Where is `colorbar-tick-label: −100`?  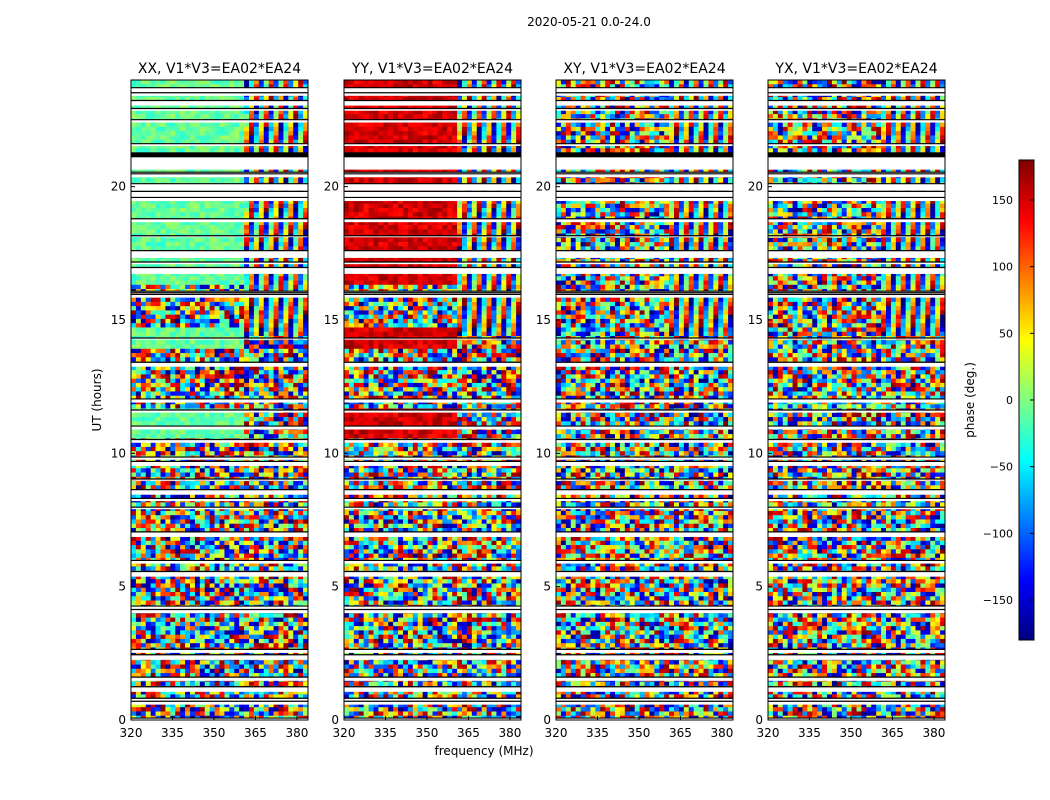
colorbar-tick-label: −100 is located at coordinates (998, 533).